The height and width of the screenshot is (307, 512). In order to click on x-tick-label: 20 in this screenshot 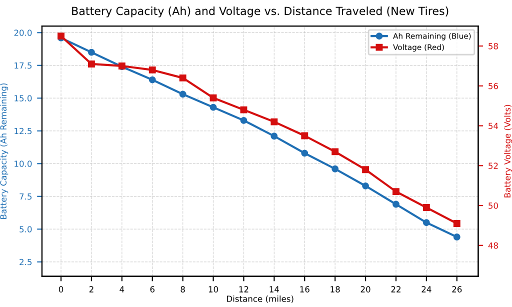, I will do `click(365, 289)`.